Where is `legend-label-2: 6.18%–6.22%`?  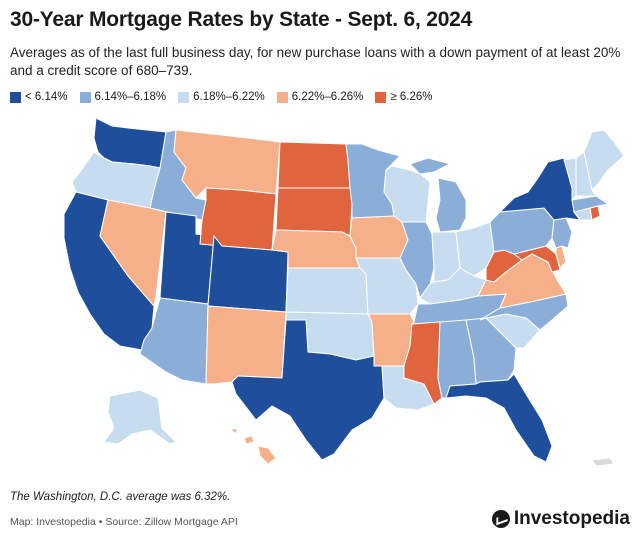
legend-label-2: 6.18%–6.22% is located at coordinates (229, 97).